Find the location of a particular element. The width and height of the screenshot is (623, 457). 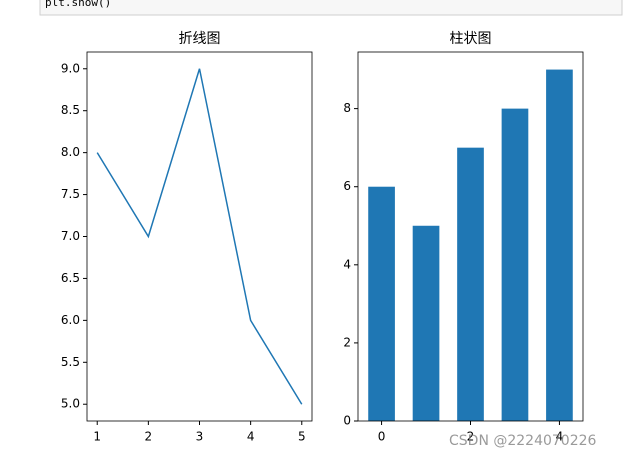

y-tick-label: 5.0 is located at coordinates (70, 404).